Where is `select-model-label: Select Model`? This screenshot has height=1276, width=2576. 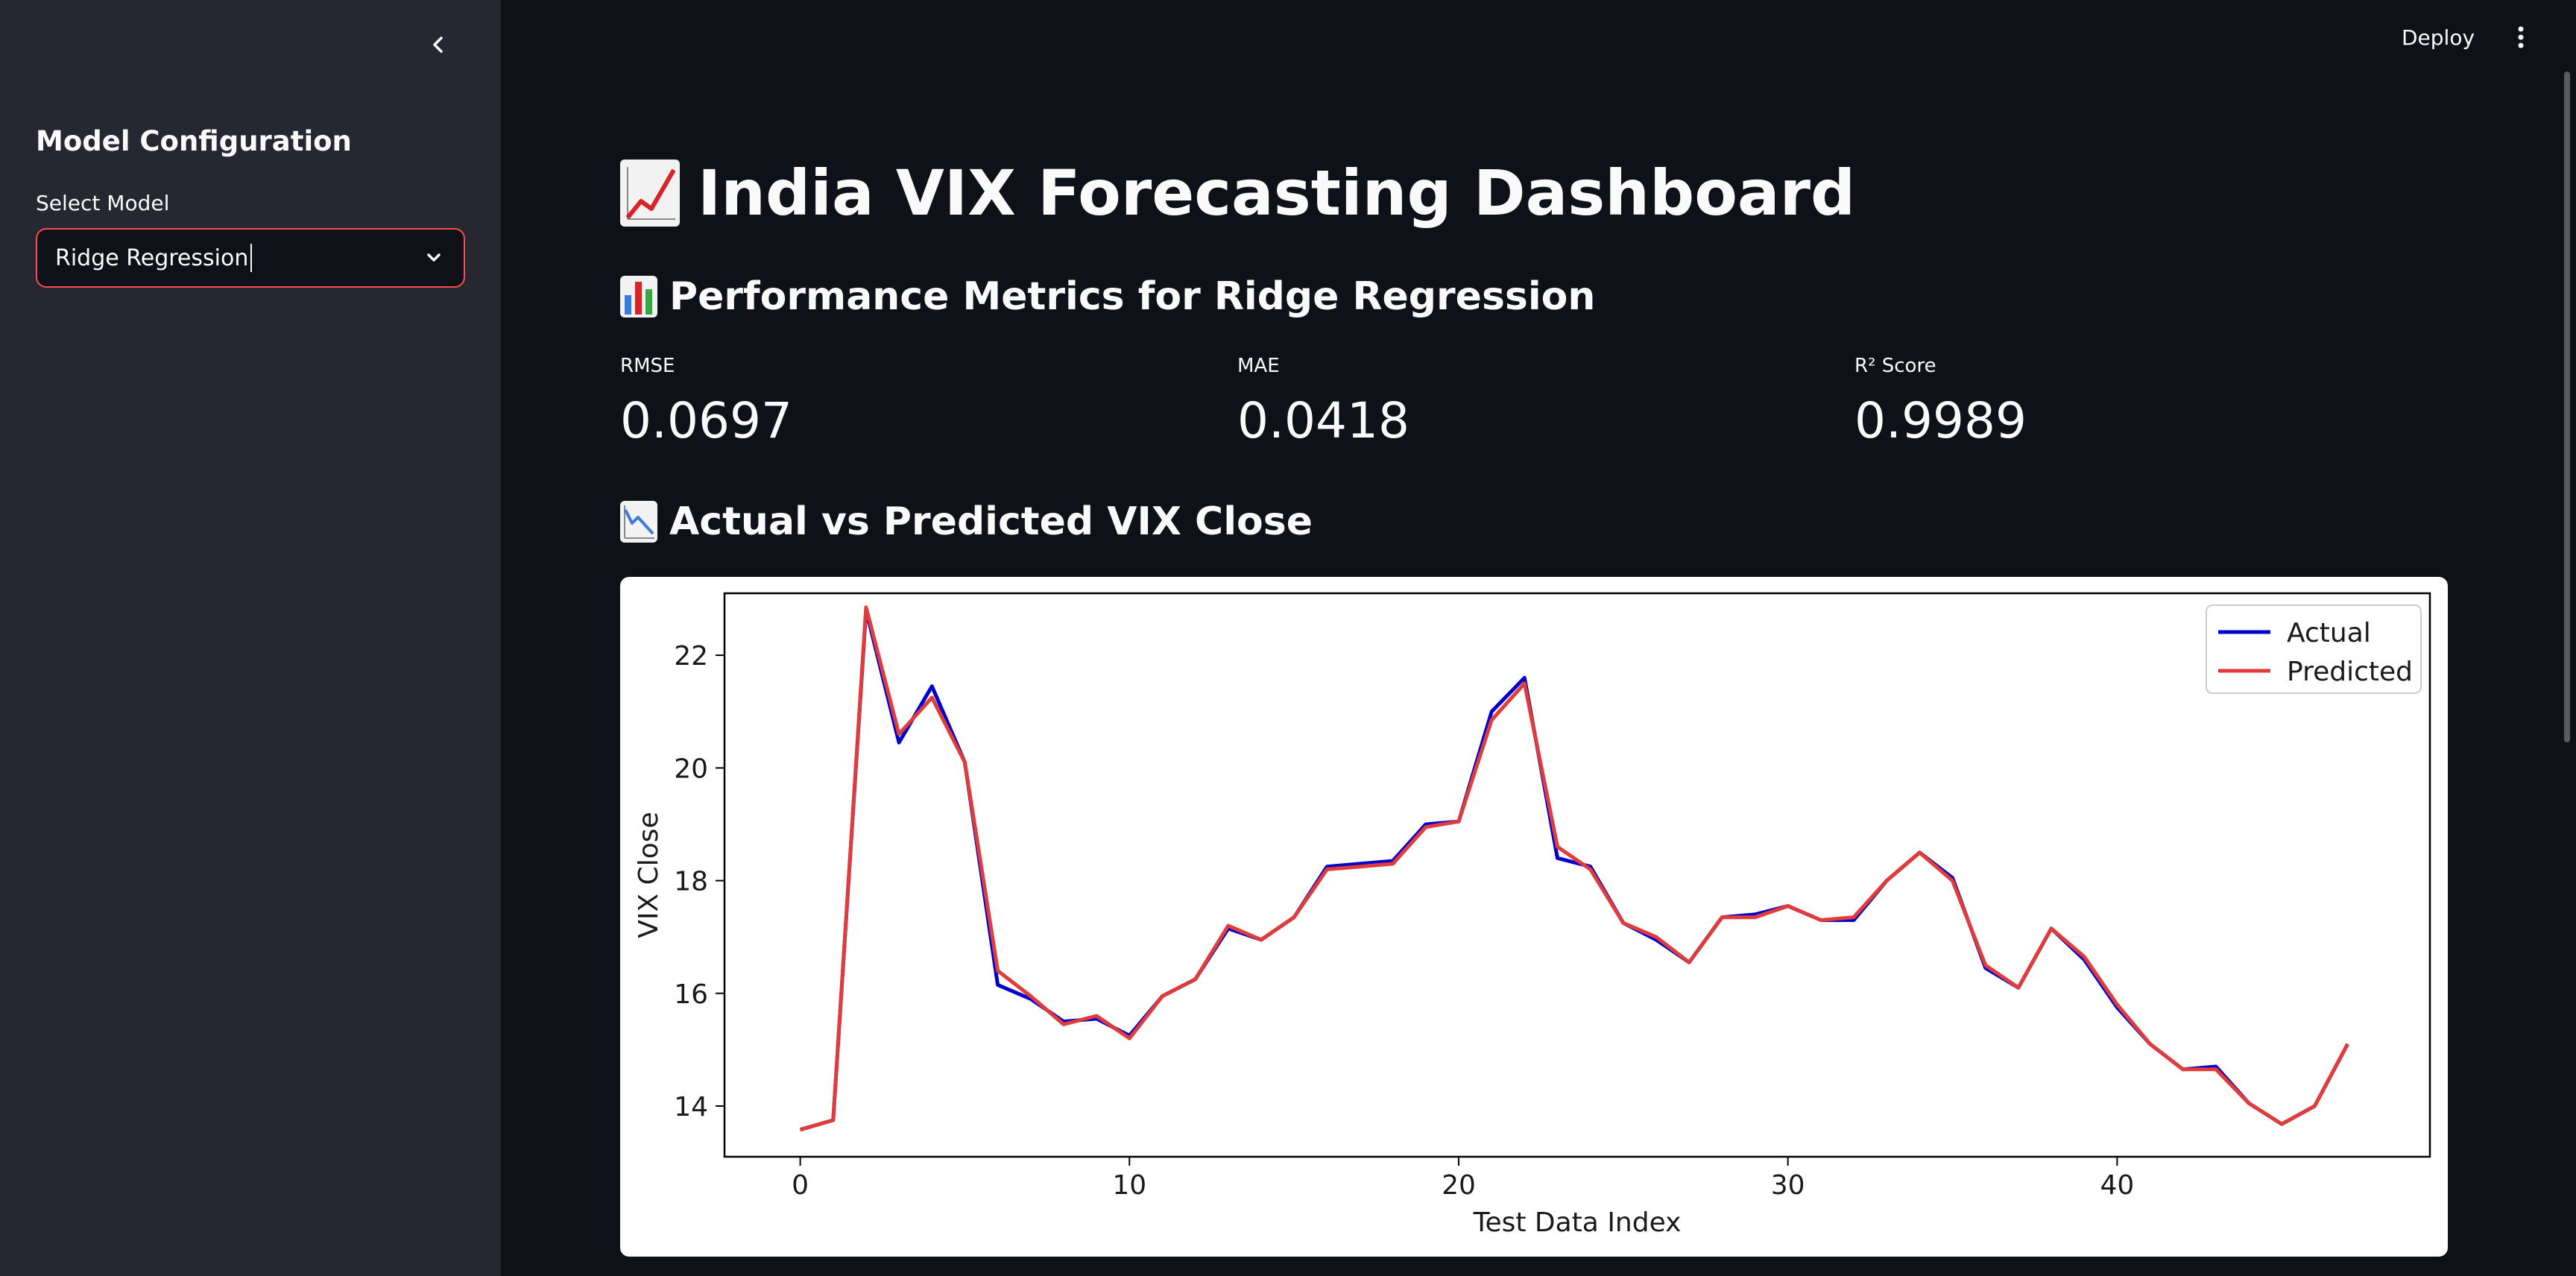
select-model-label: Select Model is located at coordinates (103, 203).